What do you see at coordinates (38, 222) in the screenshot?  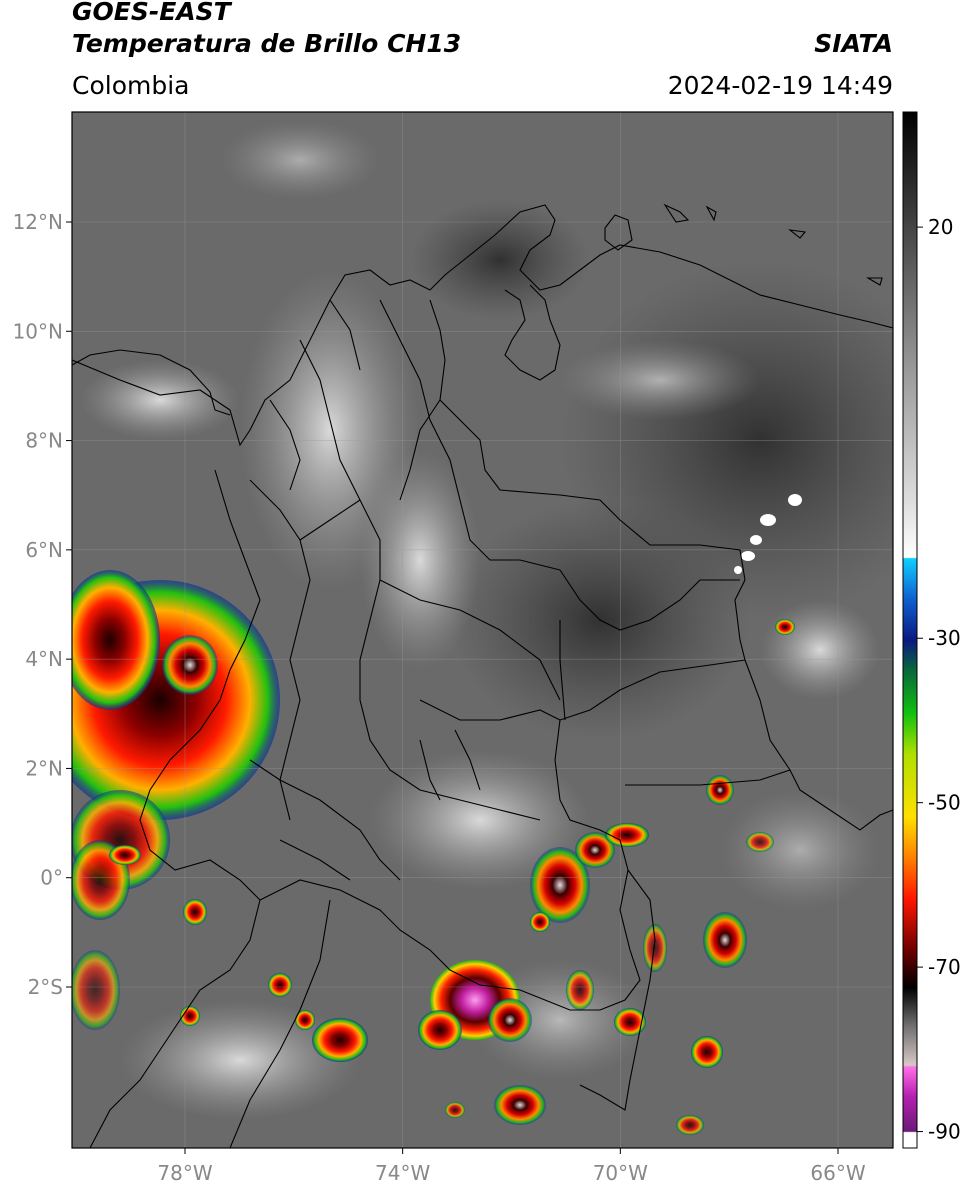 I see `lat-label: 12°N` at bounding box center [38, 222].